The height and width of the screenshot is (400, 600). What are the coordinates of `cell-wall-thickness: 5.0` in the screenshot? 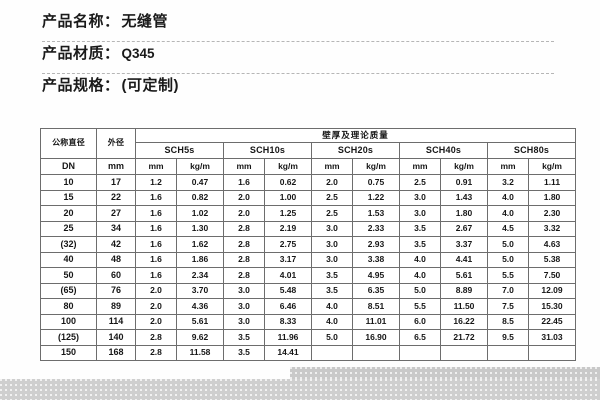 It's located at (332, 337).